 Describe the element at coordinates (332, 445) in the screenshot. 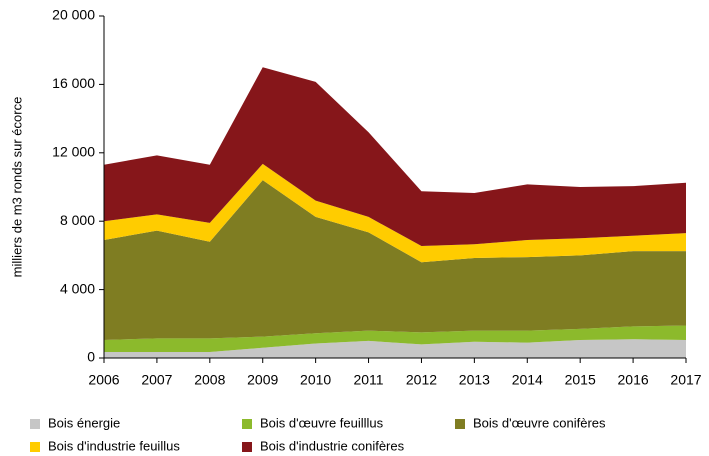

I see `legend-label: Bois d'industrie conifères` at that location.